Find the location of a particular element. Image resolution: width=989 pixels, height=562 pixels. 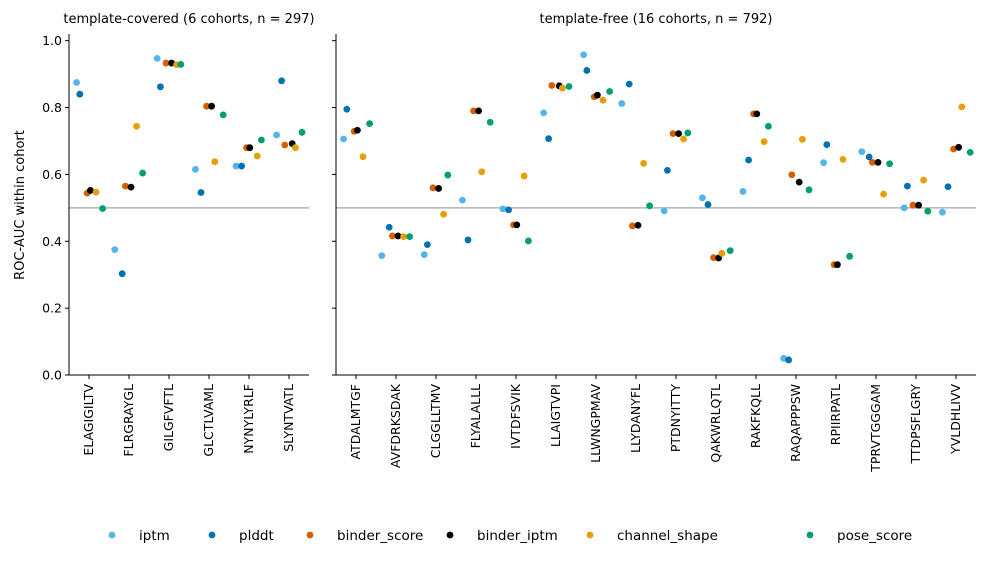

x-tick-label: FLRGRAYGL is located at coordinates (128, 420).